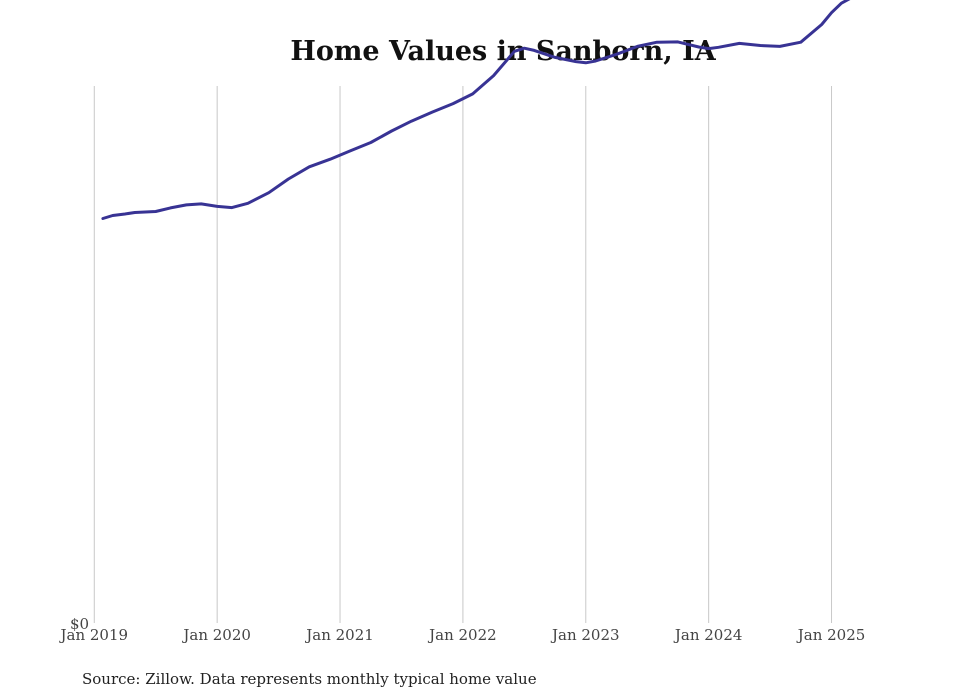 The height and width of the screenshot is (699, 980). Describe the element at coordinates (79, 624) in the screenshot. I see `y-tick-label-zero: $0` at that location.